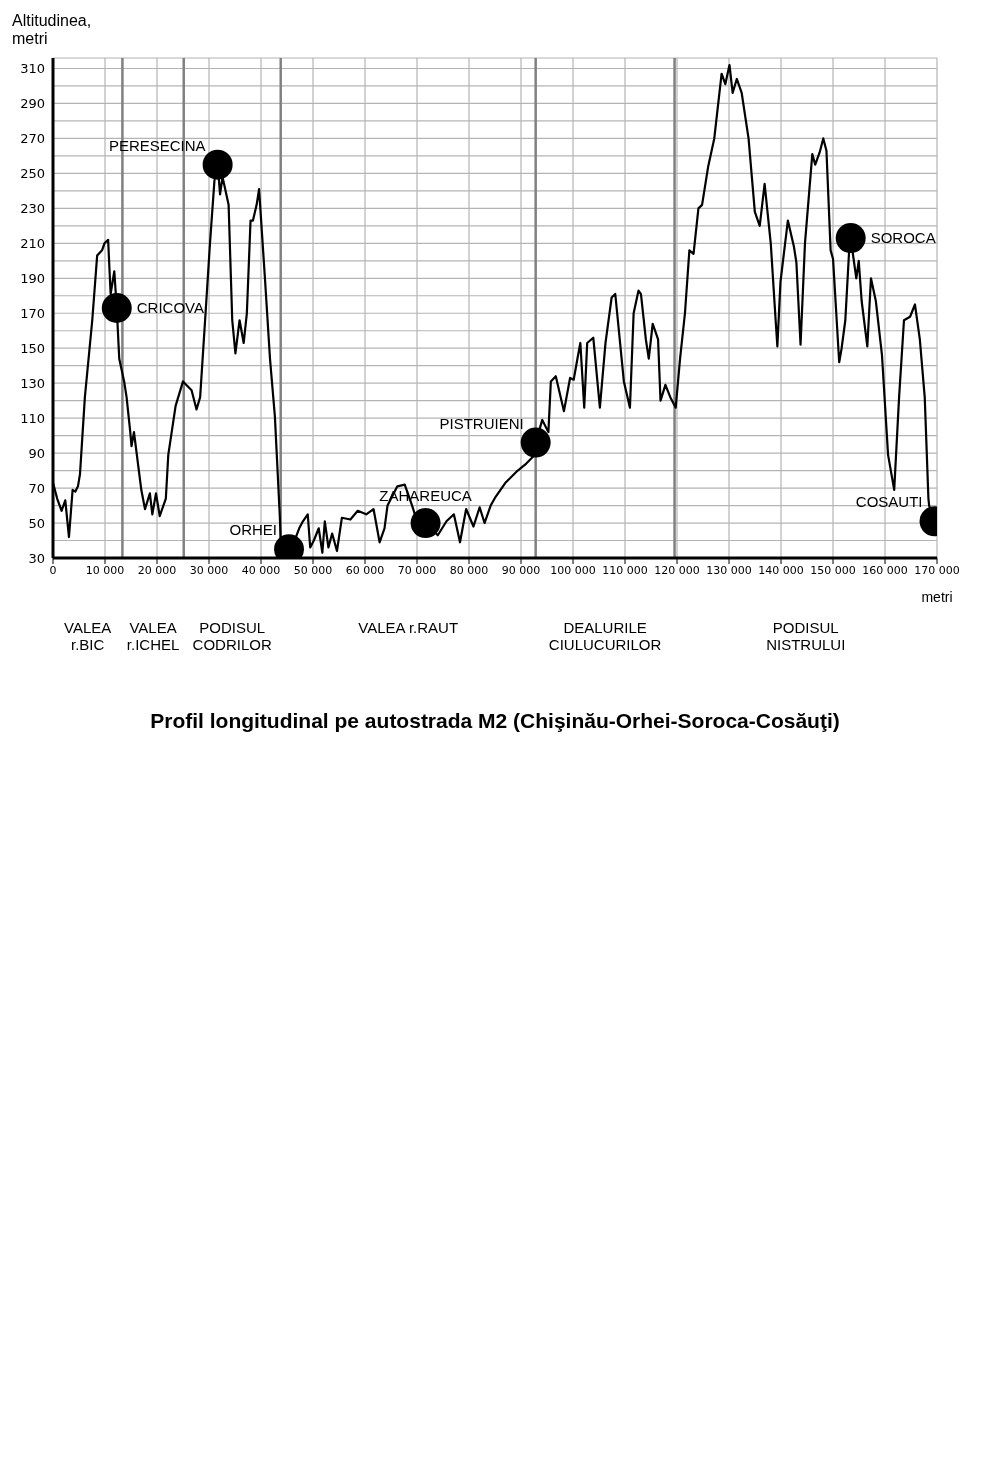 This screenshot has width=985, height=1483. What do you see at coordinates (105, 570) in the screenshot?
I see `x-tick-label: 10 000` at bounding box center [105, 570].